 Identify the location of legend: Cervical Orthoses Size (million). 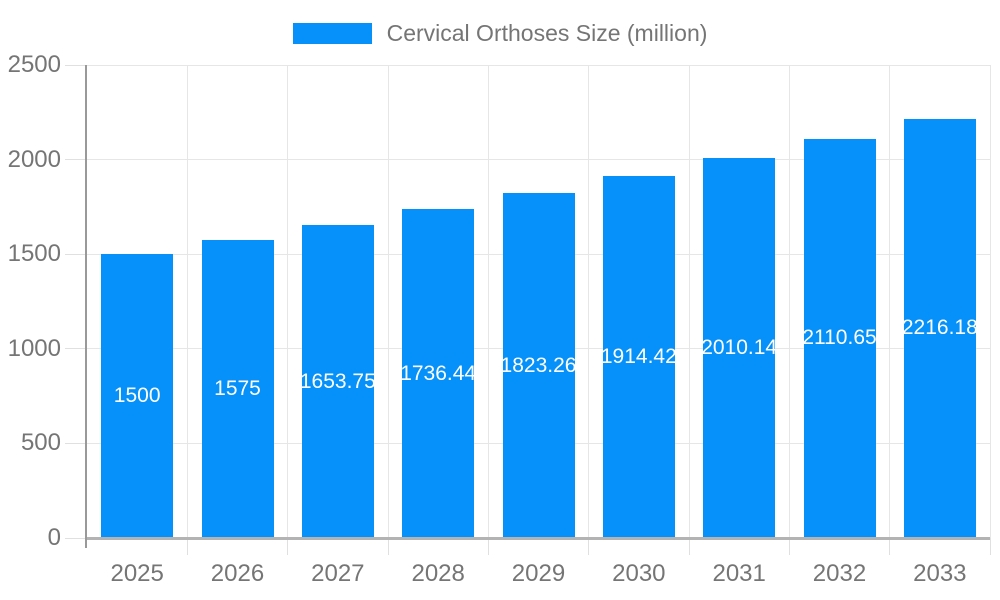
(500, 33).